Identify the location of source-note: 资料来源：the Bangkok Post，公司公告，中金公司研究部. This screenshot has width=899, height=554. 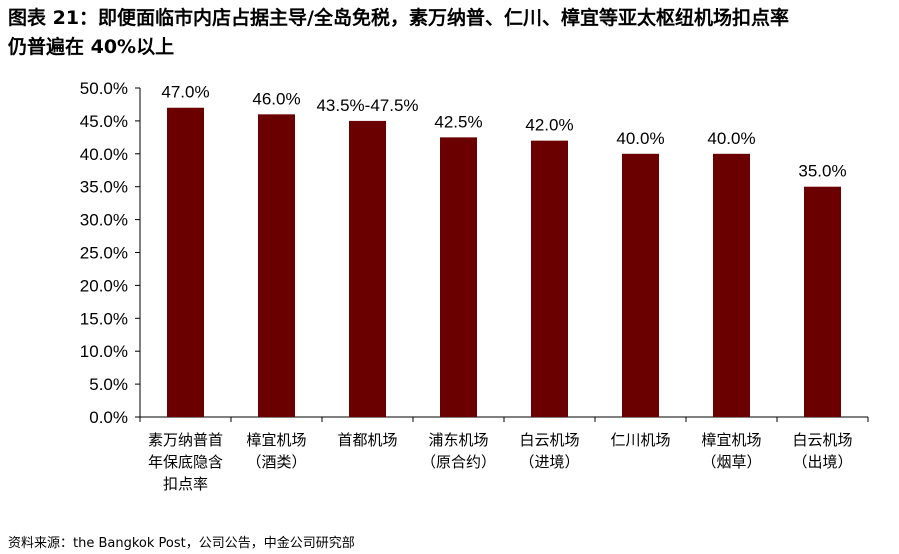
(181, 543).